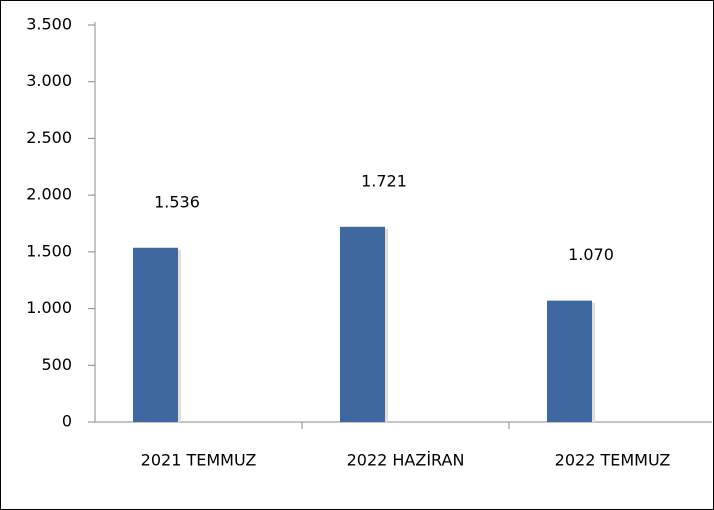  Describe the element at coordinates (49, 24) in the screenshot. I see `y-tick-label: 3.500` at that location.